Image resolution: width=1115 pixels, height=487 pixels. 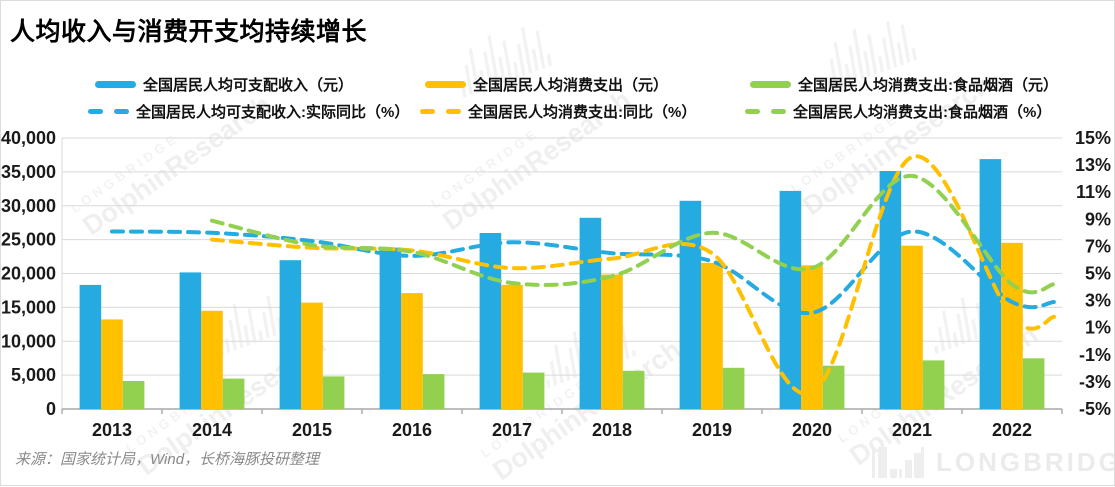 I want to click on y-left-tick-label: 20,000, so click(x=28, y=274).